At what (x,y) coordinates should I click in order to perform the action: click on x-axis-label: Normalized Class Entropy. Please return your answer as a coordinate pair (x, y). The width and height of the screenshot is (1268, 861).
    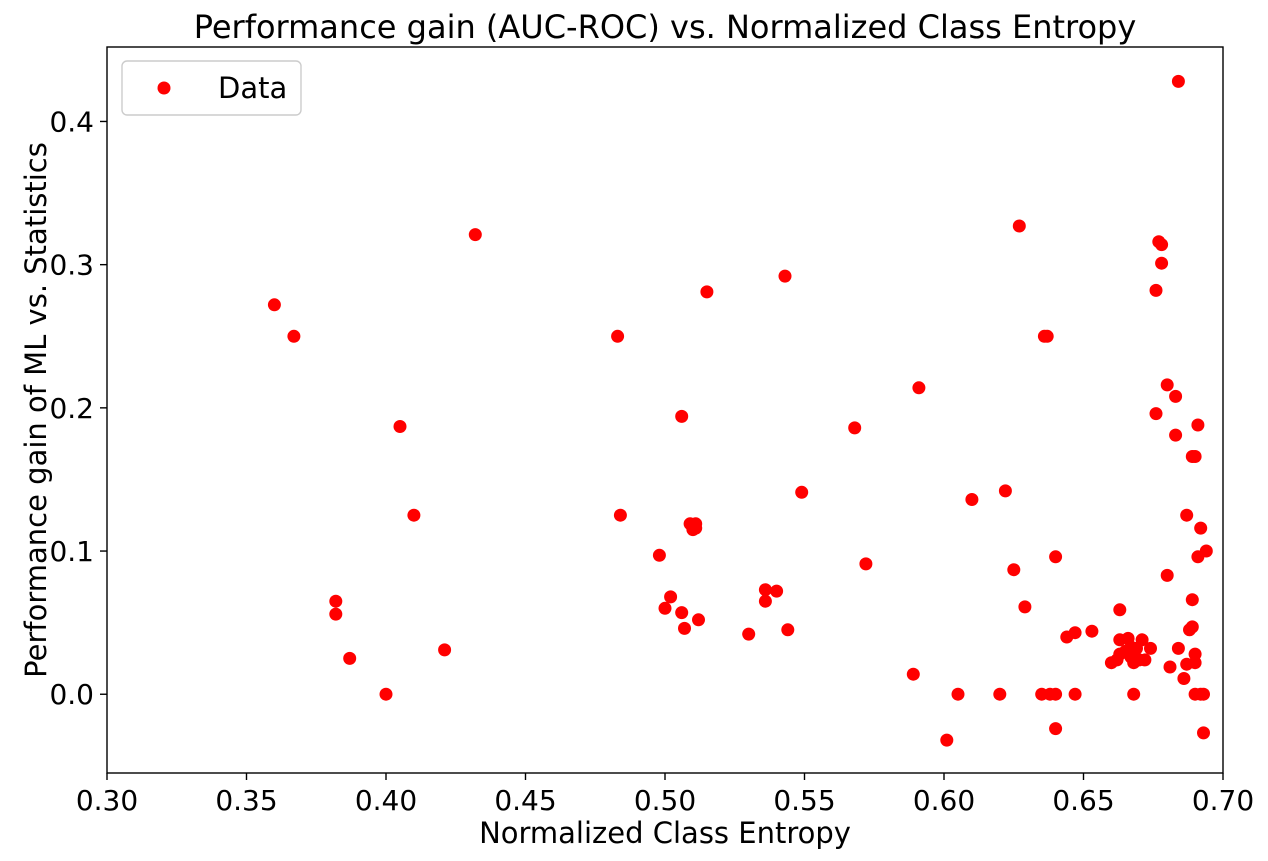
    Looking at the image, I should click on (665, 833).